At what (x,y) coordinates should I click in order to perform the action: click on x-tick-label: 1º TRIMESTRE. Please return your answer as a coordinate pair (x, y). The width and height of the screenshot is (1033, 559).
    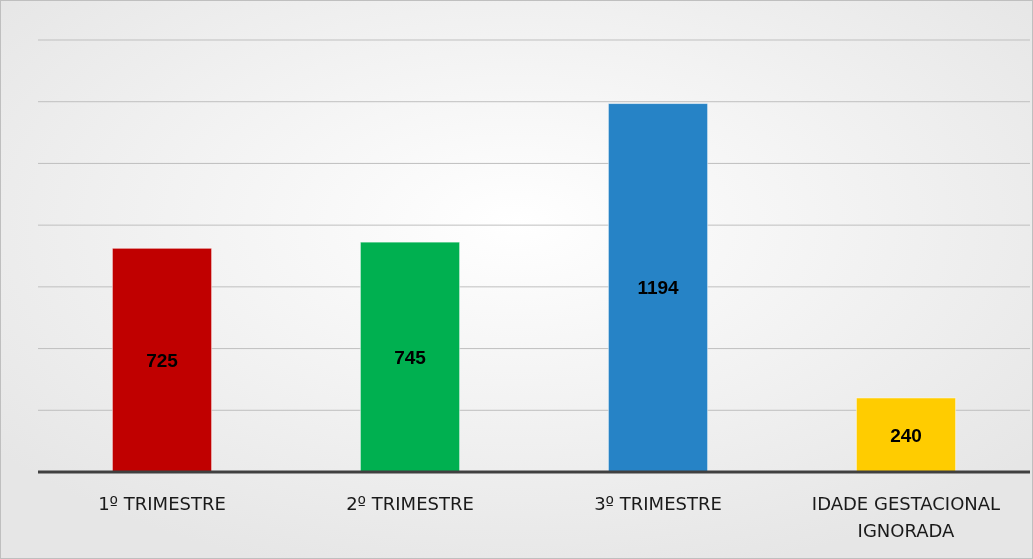
    Looking at the image, I should click on (162, 503).